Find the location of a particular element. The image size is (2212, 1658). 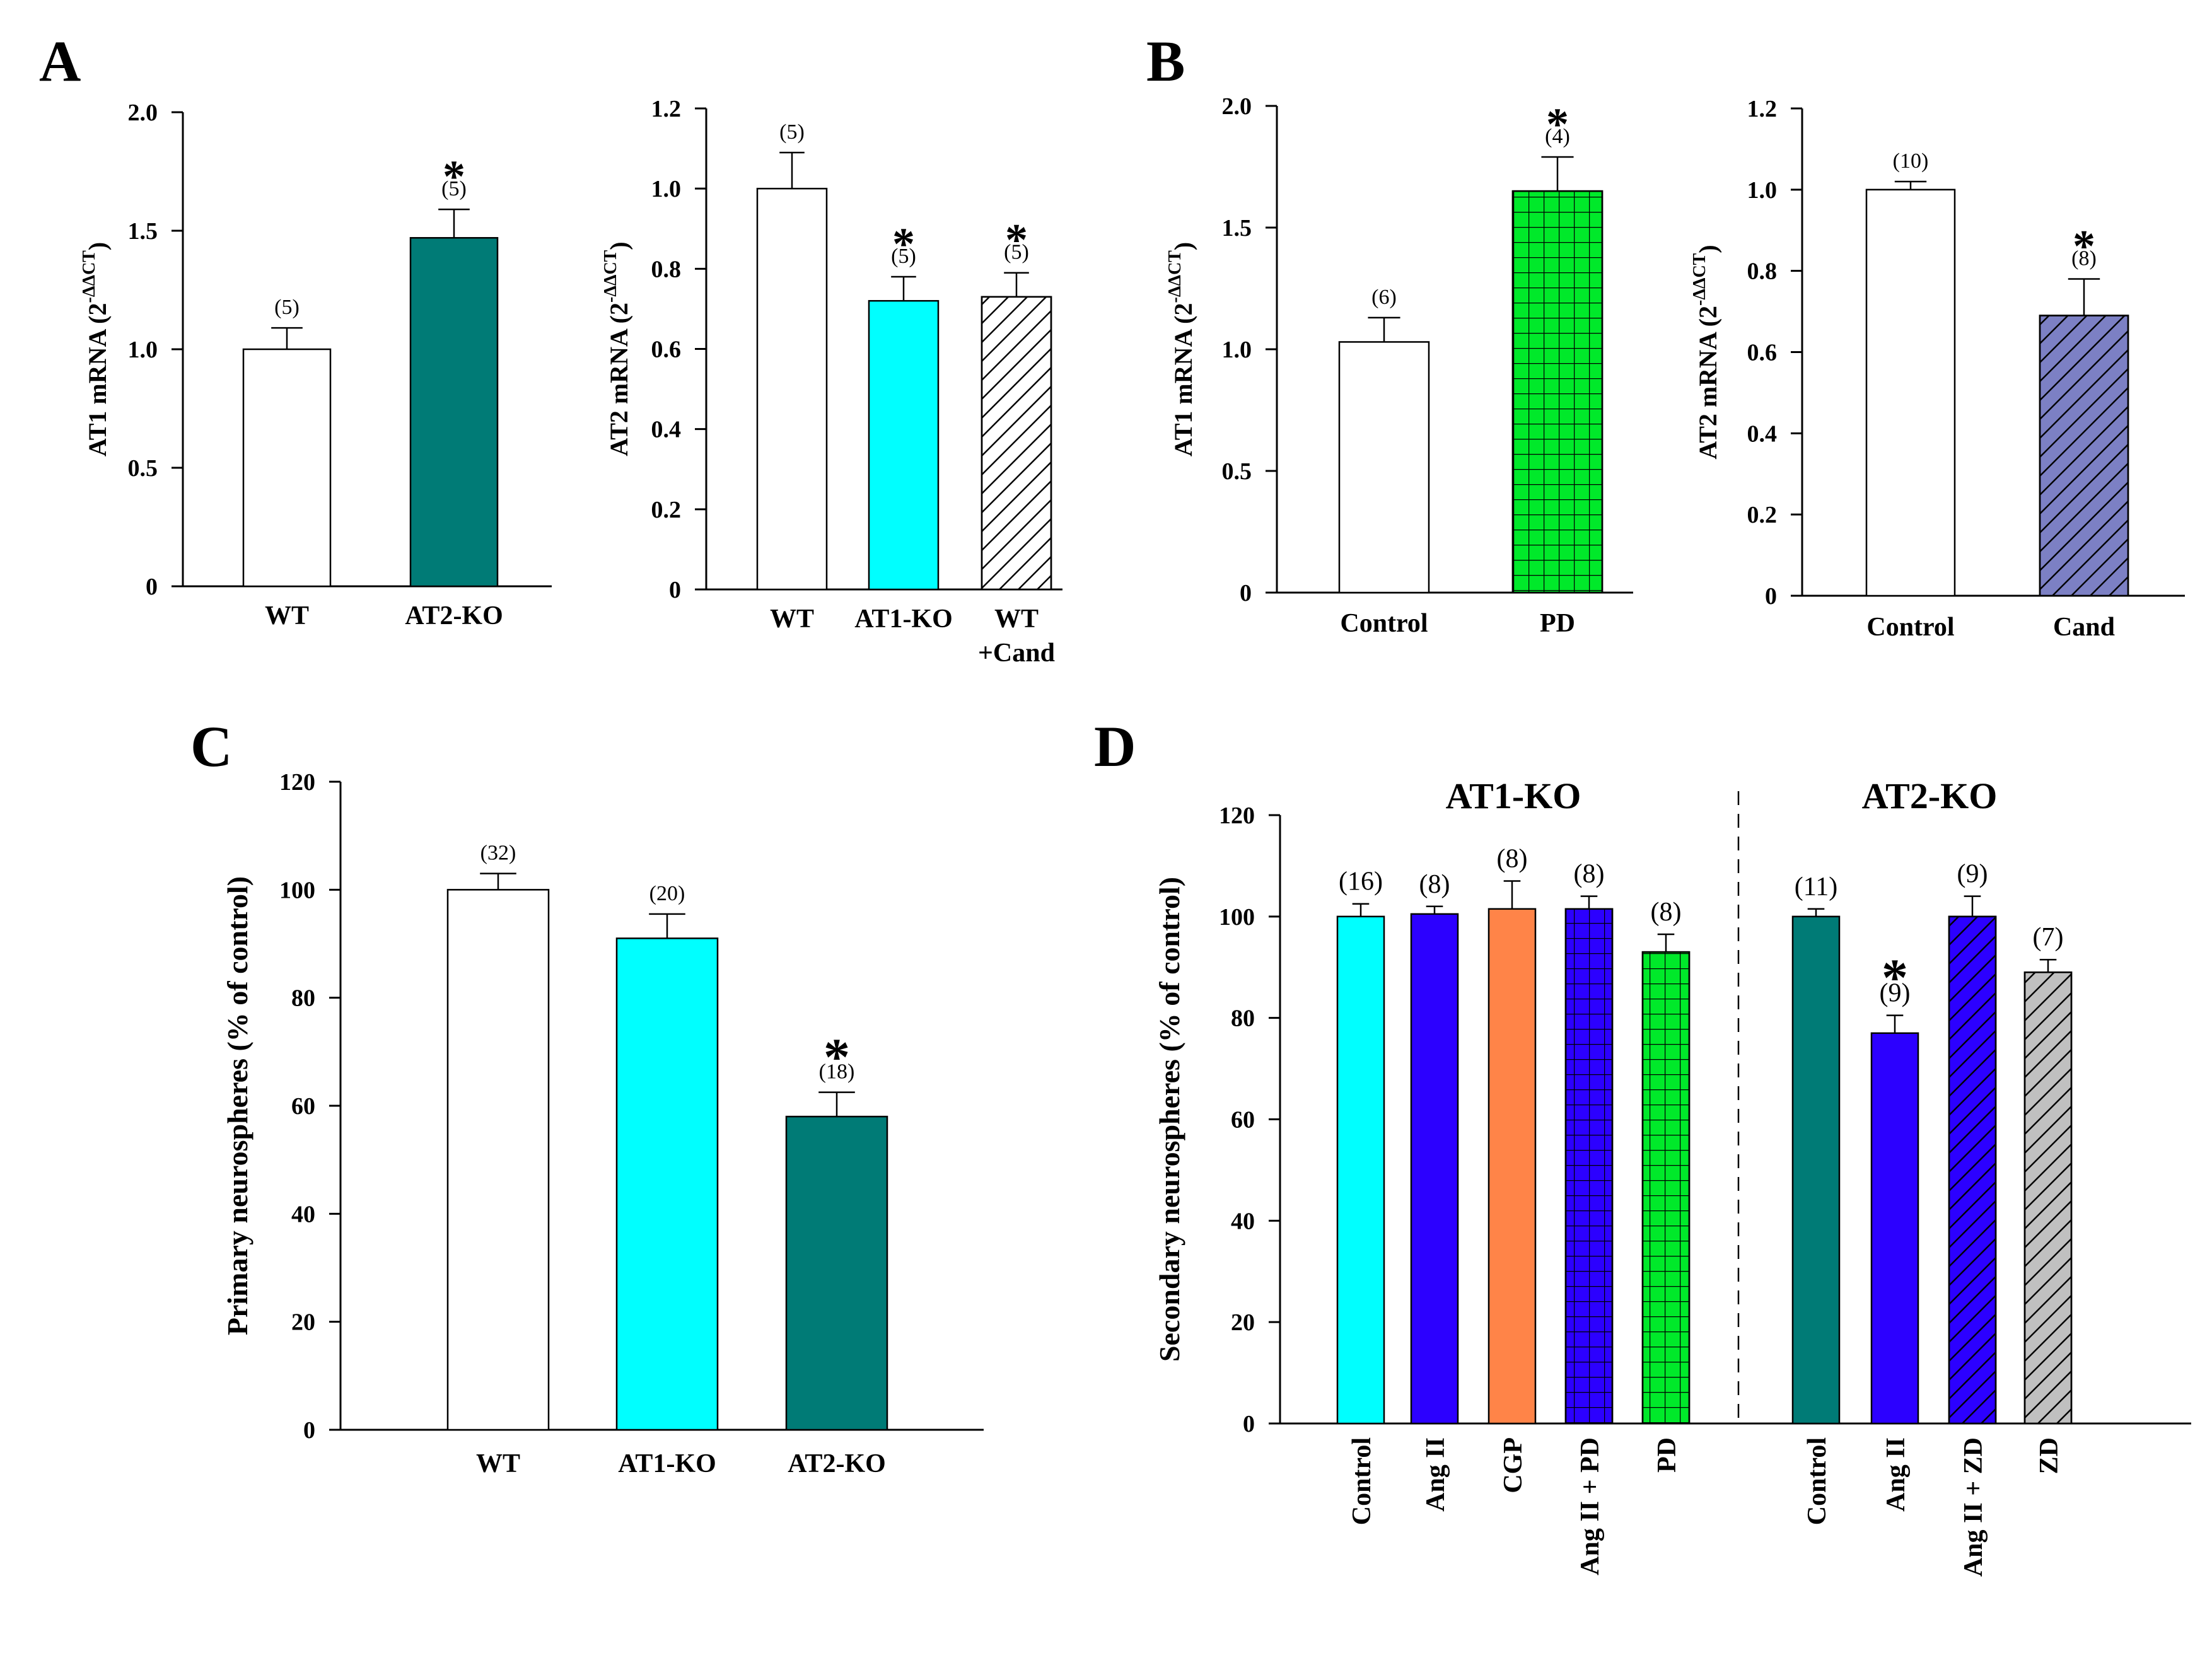

n-label: (6) is located at coordinates (1384, 297).